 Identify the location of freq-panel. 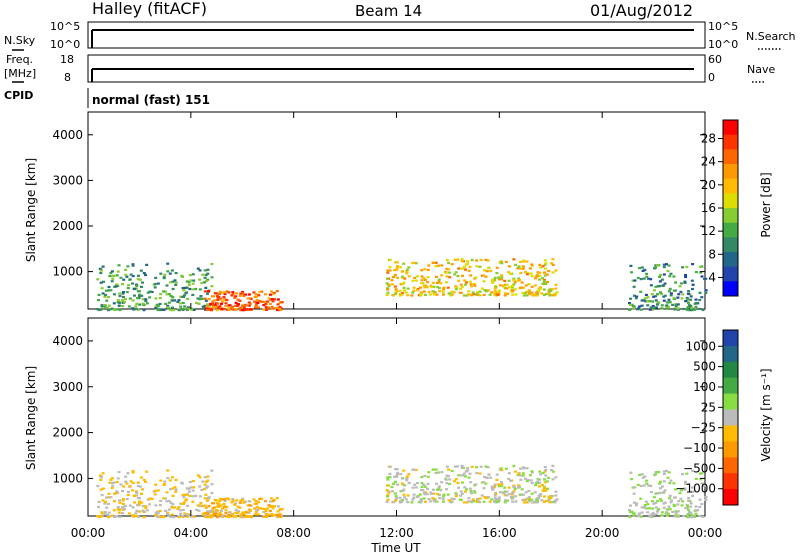
(396, 68).